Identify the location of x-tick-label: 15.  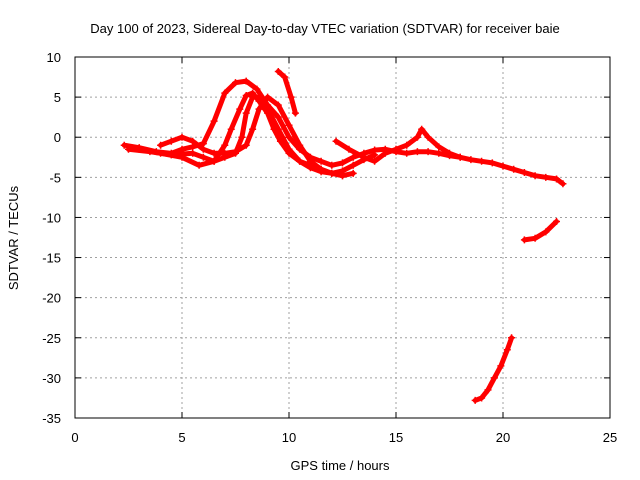
(396, 437).